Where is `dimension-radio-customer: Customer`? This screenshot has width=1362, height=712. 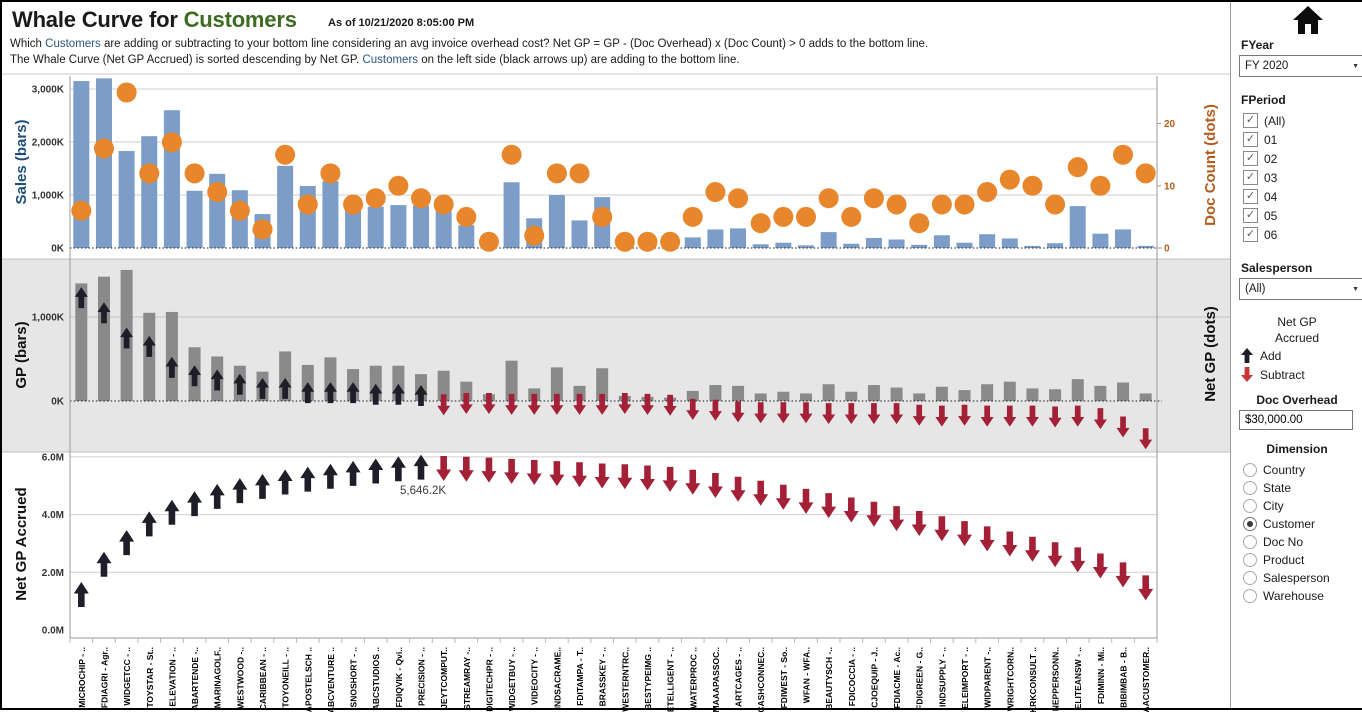 dimension-radio-customer: Customer is located at coordinates (1302, 524).